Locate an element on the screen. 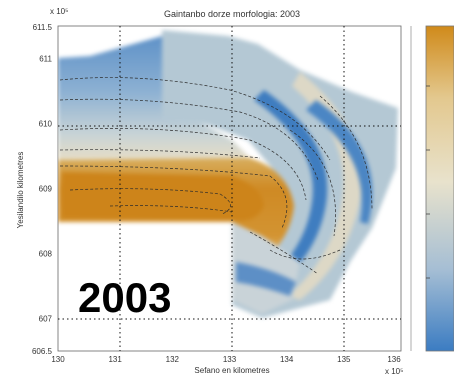  chart-title: Gaintanbo dorze morfologia: 2003 is located at coordinates (232, 14).